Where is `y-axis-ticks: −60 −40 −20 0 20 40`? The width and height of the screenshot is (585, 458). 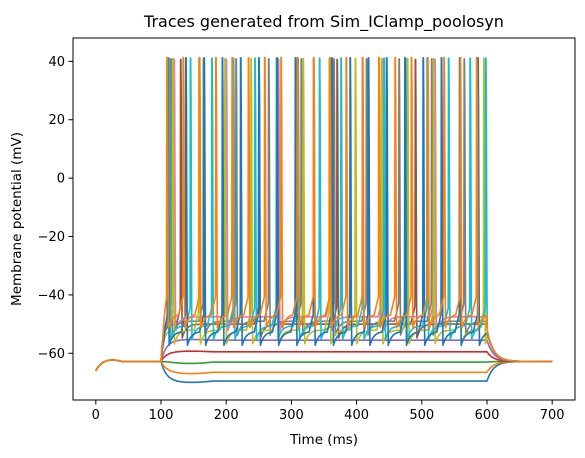 y-axis-ticks: −60 −40 −20 0 20 40 is located at coordinates (55, 208).